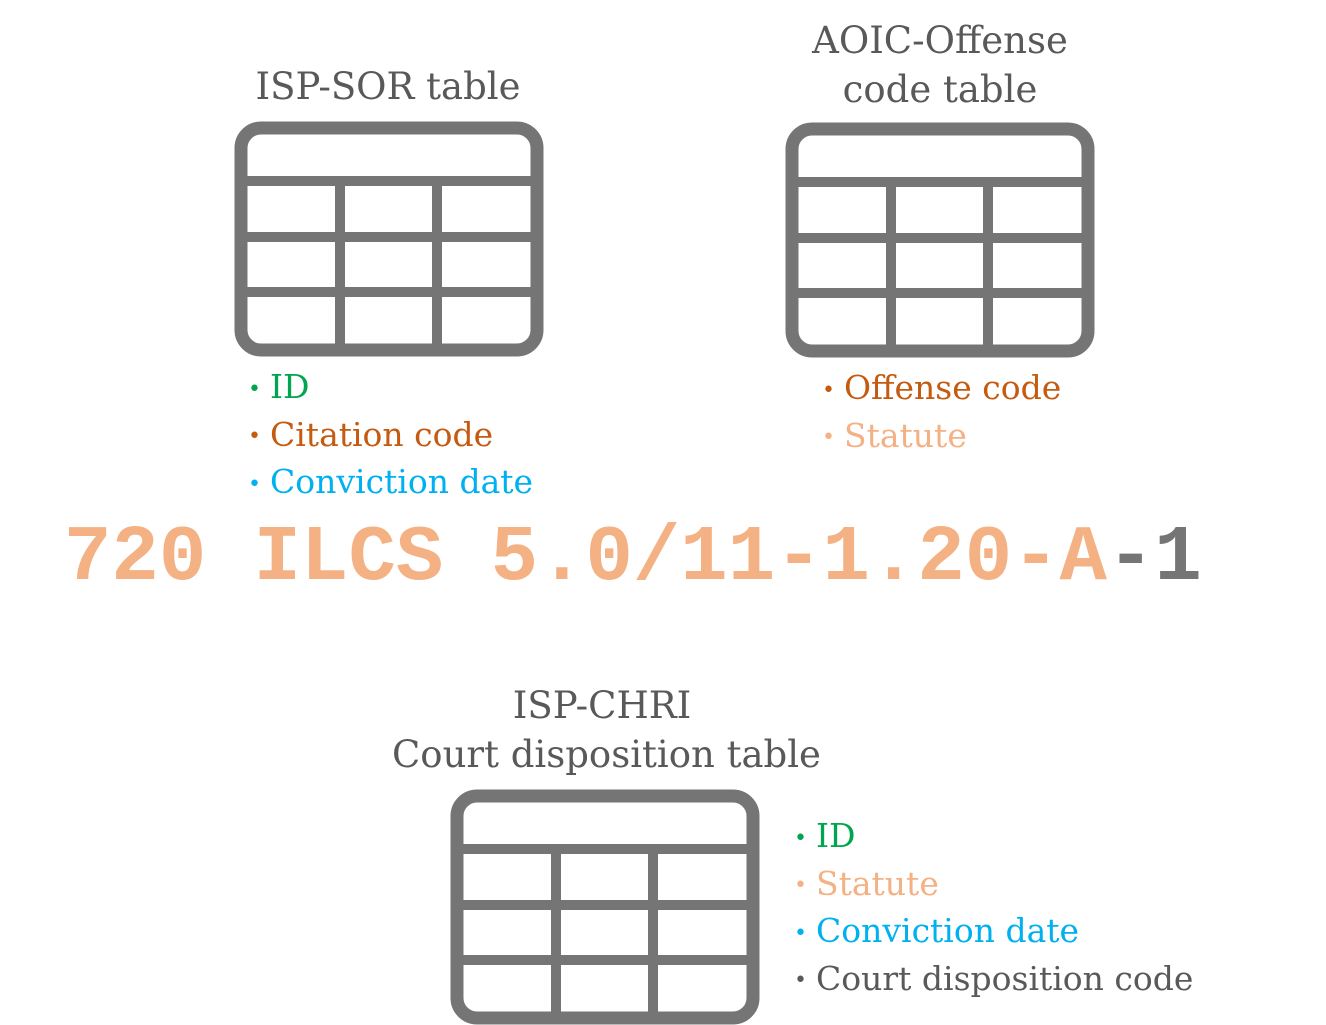  Describe the element at coordinates (602, 705) in the screenshot. I see `isp-chri-title-line1: ISP-CHRI` at that location.